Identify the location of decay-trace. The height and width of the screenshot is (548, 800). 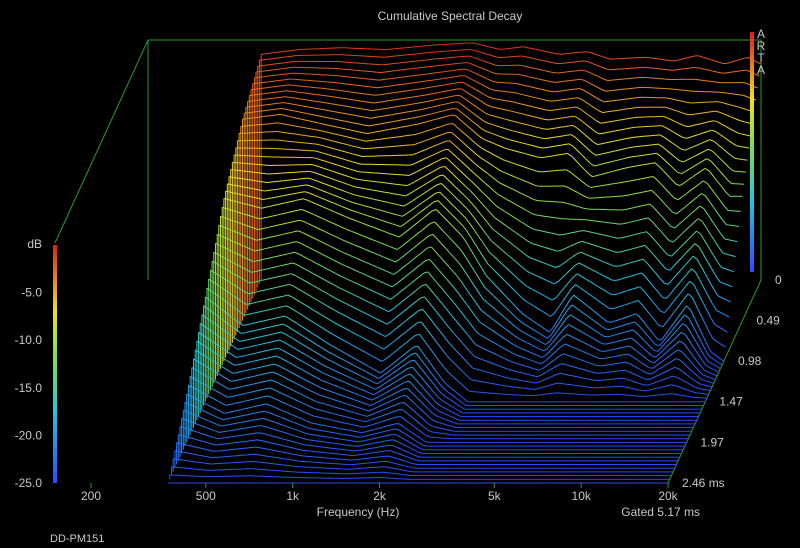
(462, 324).